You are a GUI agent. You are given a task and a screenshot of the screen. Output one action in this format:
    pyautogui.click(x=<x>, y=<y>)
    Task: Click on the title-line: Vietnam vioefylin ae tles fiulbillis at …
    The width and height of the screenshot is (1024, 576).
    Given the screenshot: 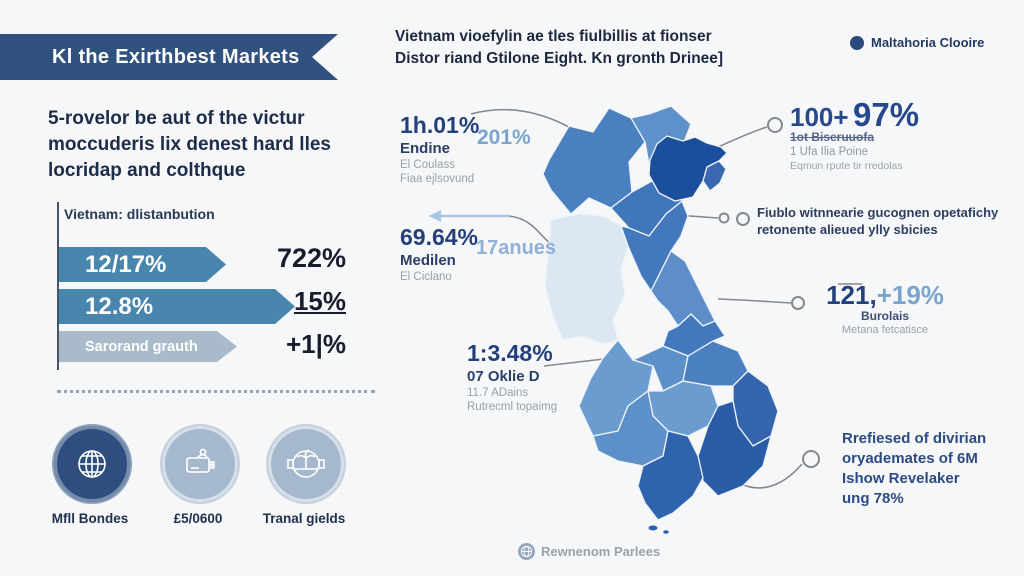 What is the action you would take?
    pyautogui.click(x=553, y=36)
    